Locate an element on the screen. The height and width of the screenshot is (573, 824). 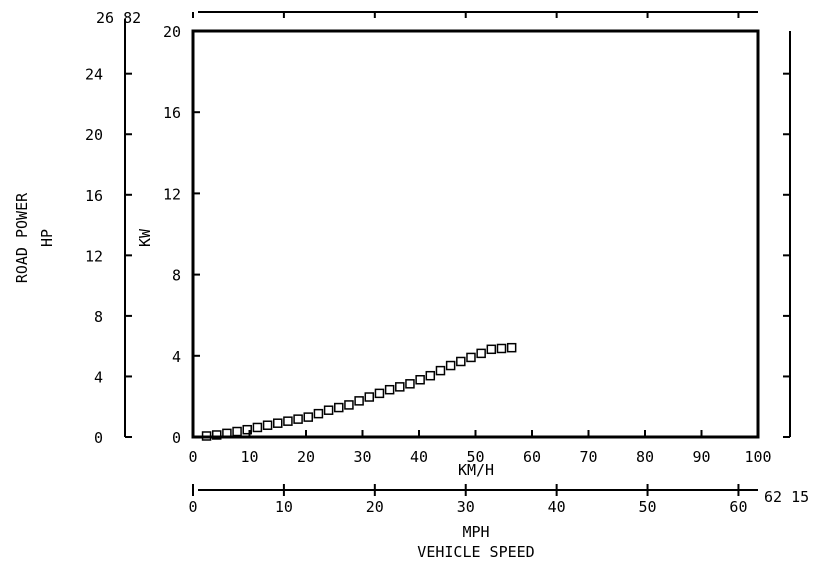
kmh-tick-label: 20 is located at coordinates (306, 457).